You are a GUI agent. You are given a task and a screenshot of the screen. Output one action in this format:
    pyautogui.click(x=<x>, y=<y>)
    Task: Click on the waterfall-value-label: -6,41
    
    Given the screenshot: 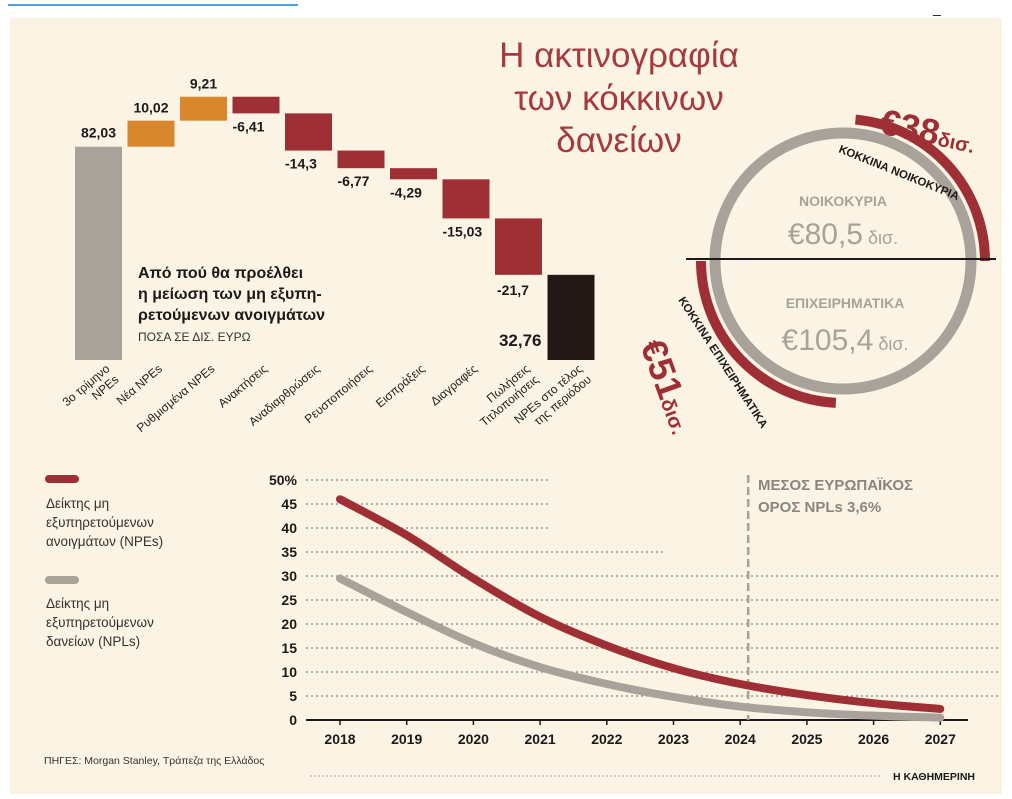 What is the action you would take?
    pyautogui.click(x=249, y=126)
    